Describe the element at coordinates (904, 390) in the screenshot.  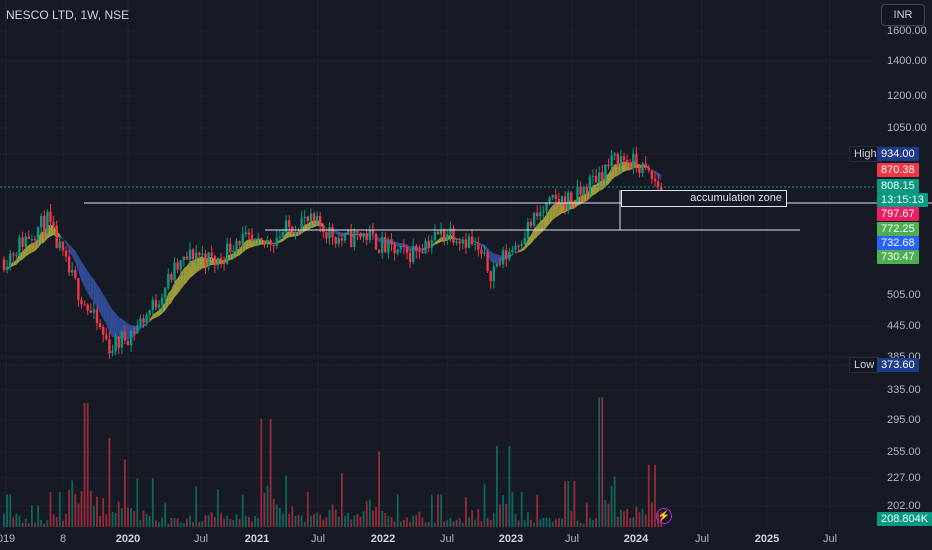
I see `price-axis-label: 335.00` at that location.